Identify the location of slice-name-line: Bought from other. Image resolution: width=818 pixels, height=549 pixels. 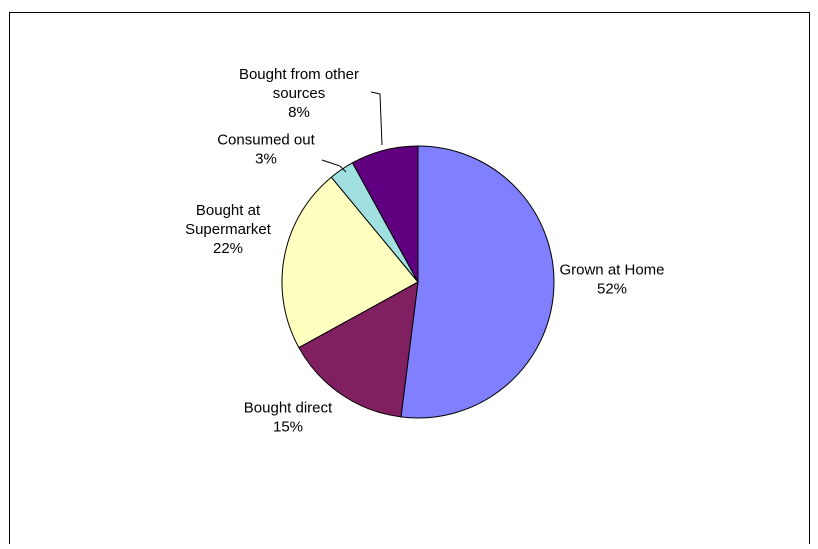
(299, 74).